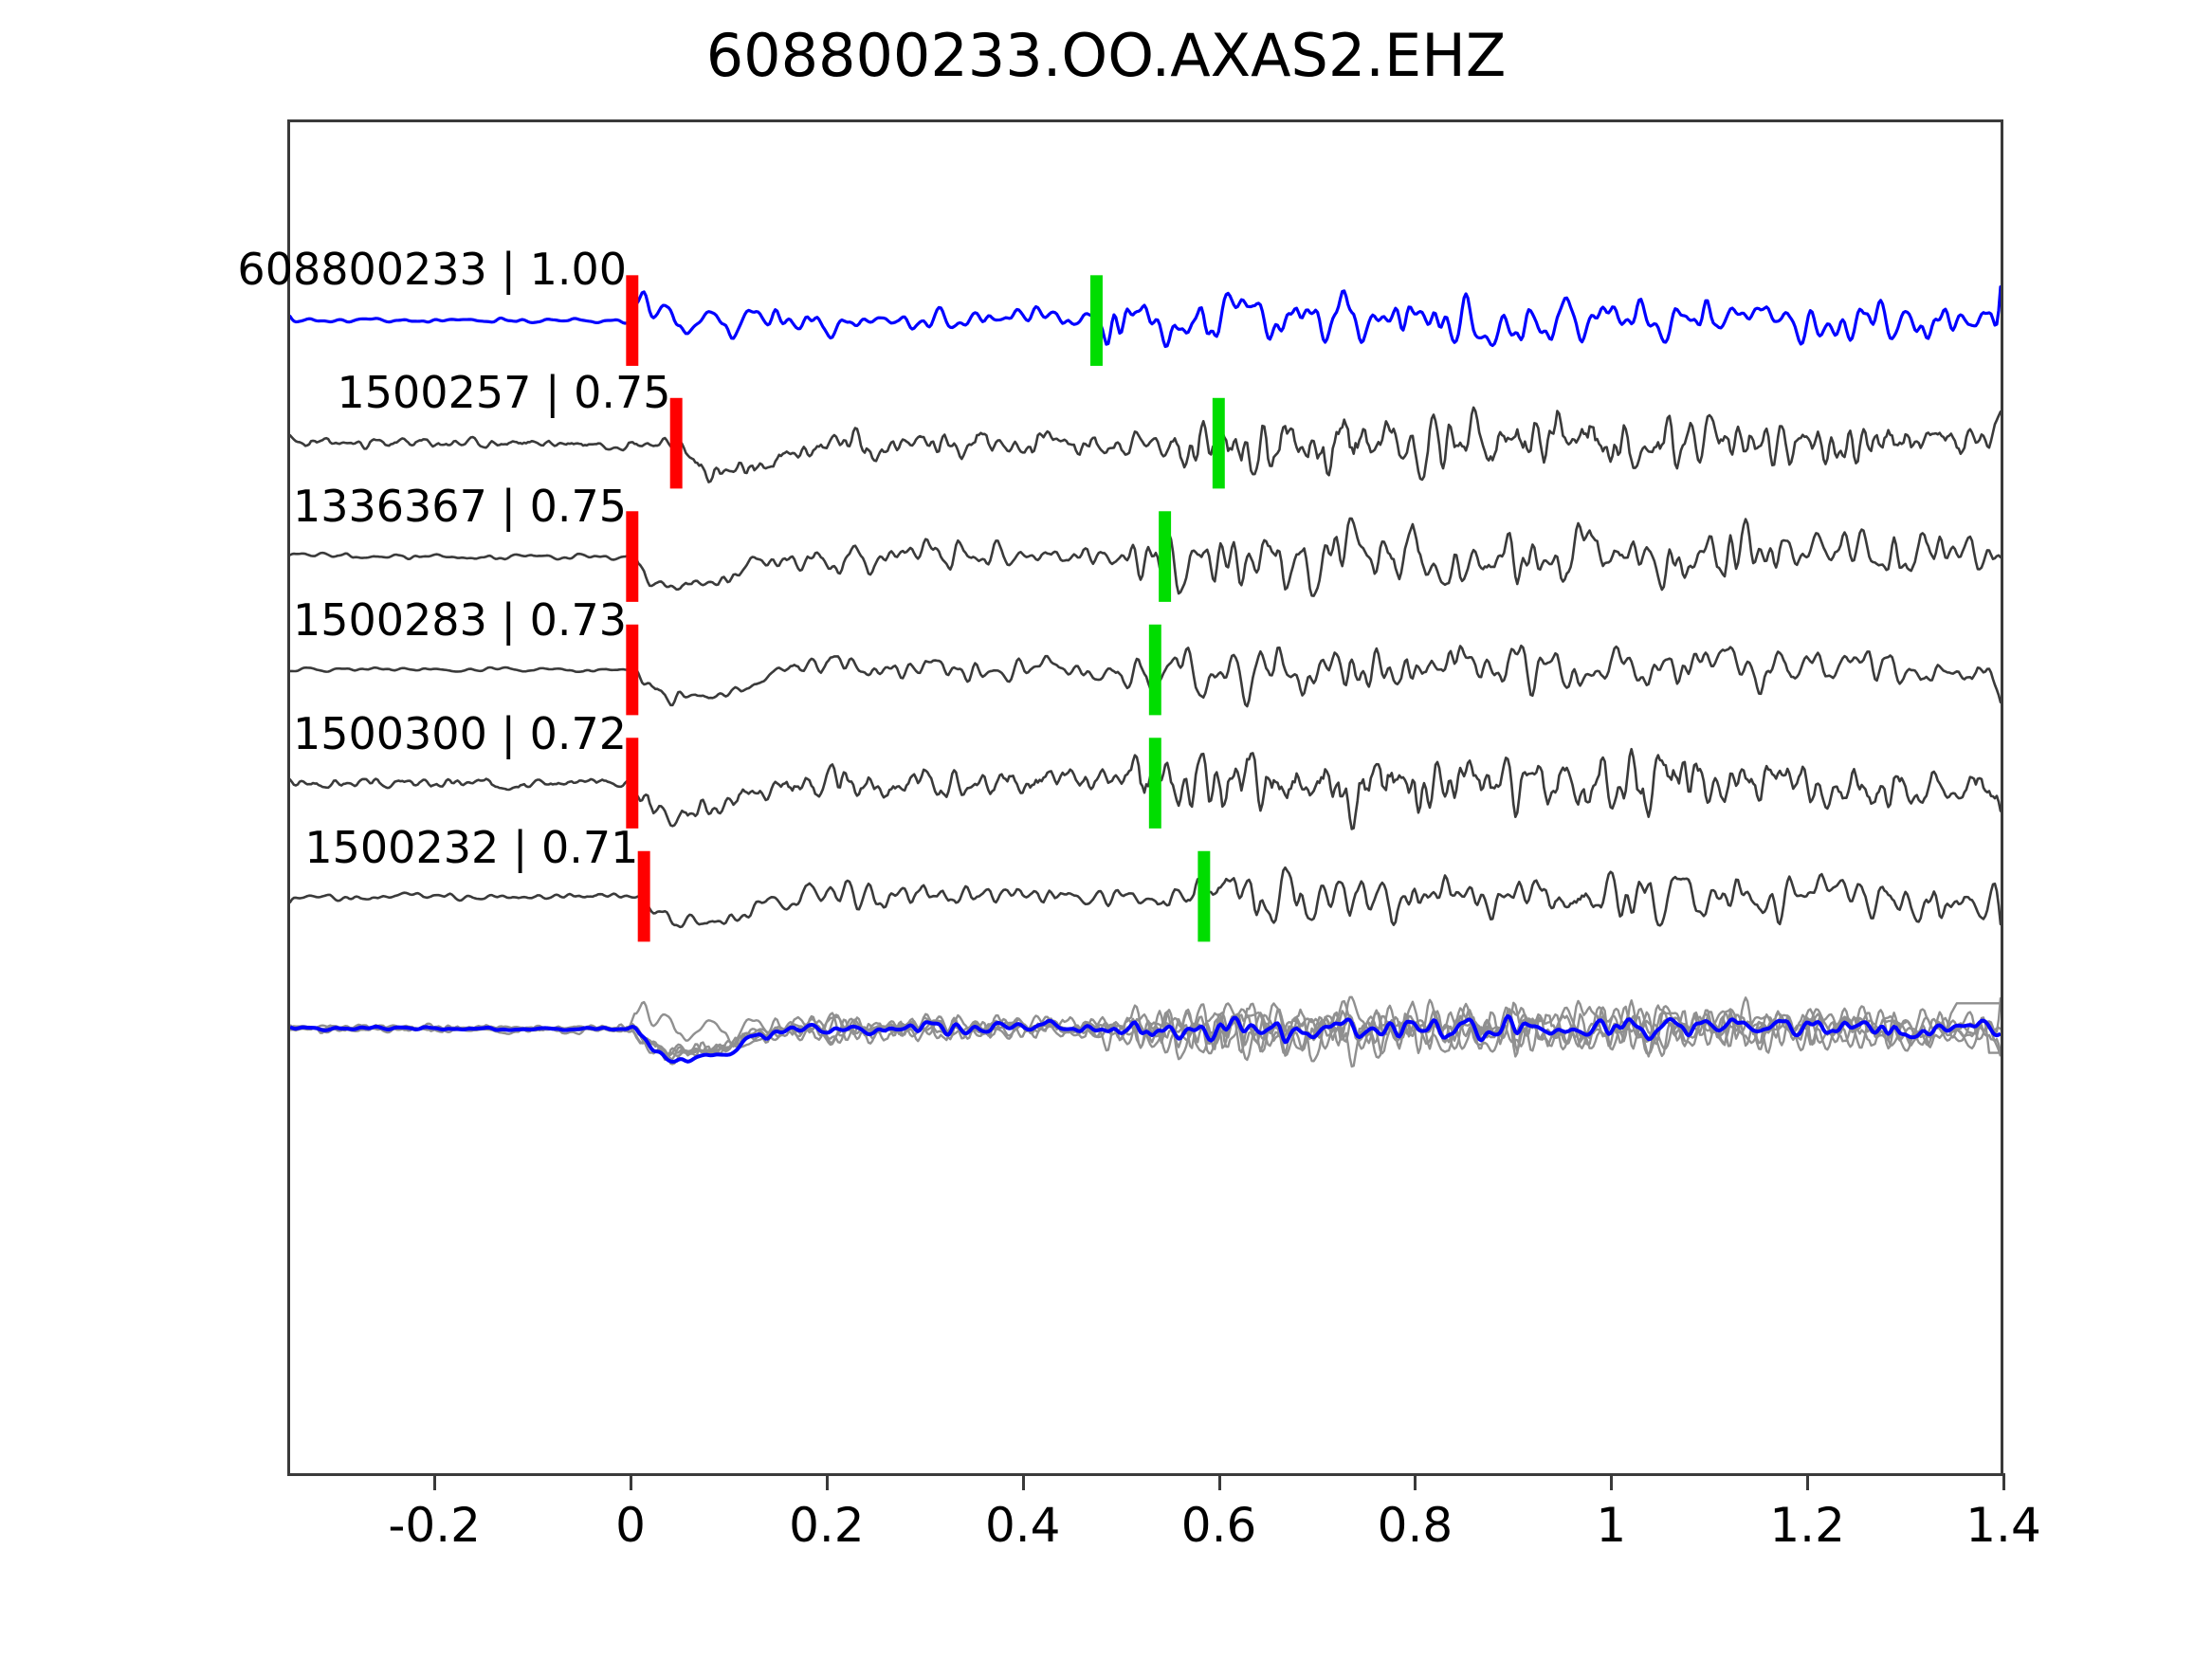 Image resolution: width=2212 pixels, height=1659 pixels. Describe the element at coordinates (504, 392) in the screenshot. I see `trace-label-1500257: 1500257 | 0.75` at that location.